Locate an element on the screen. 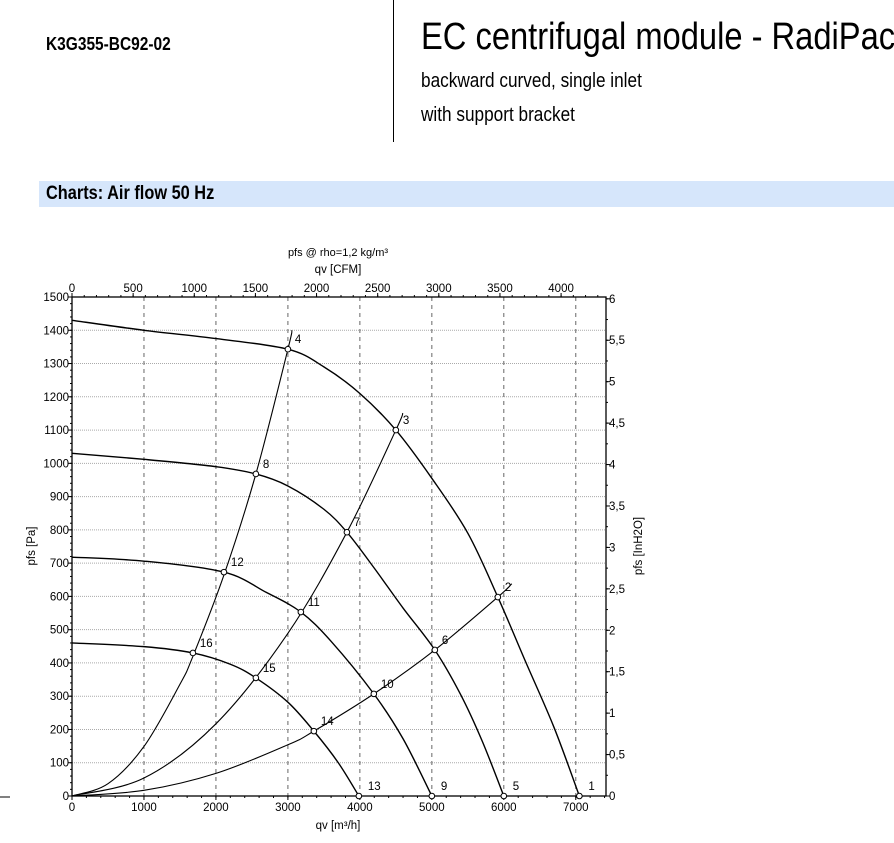 This screenshot has width=894, height=843. y-tick-label: 800 is located at coordinates (59, 531).